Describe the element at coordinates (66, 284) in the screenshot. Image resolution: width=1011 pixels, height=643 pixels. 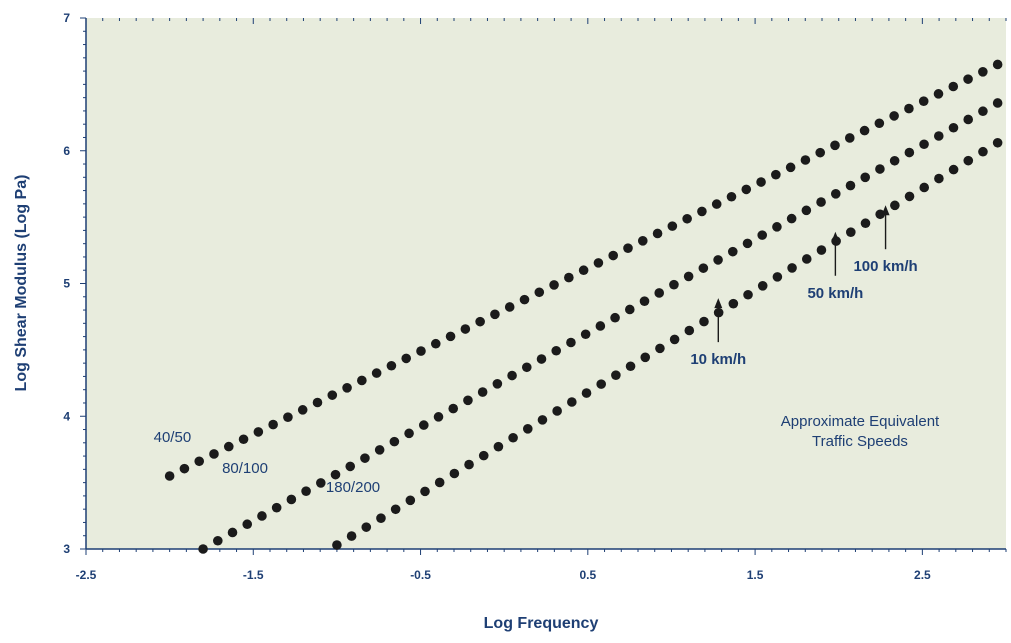
I see `y-tick-label: 5` at that location.